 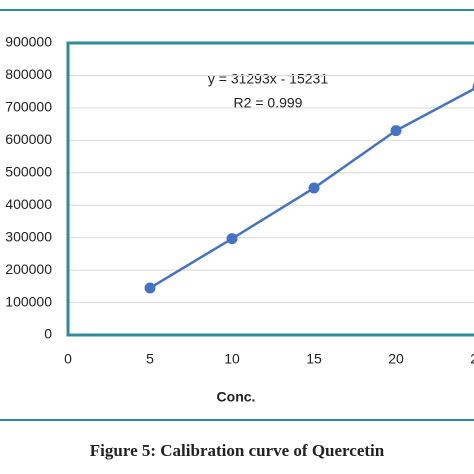 What do you see at coordinates (314, 359) in the screenshot?
I see `x-tick-label: 15` at bounding box center [314, 359].